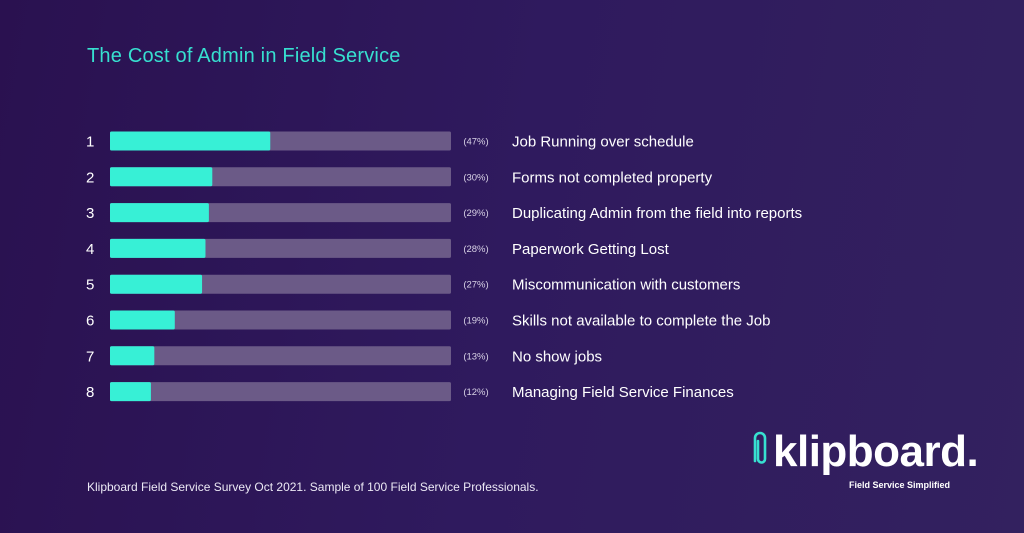  I want to click on value-label: (19%), so click(475, 321).